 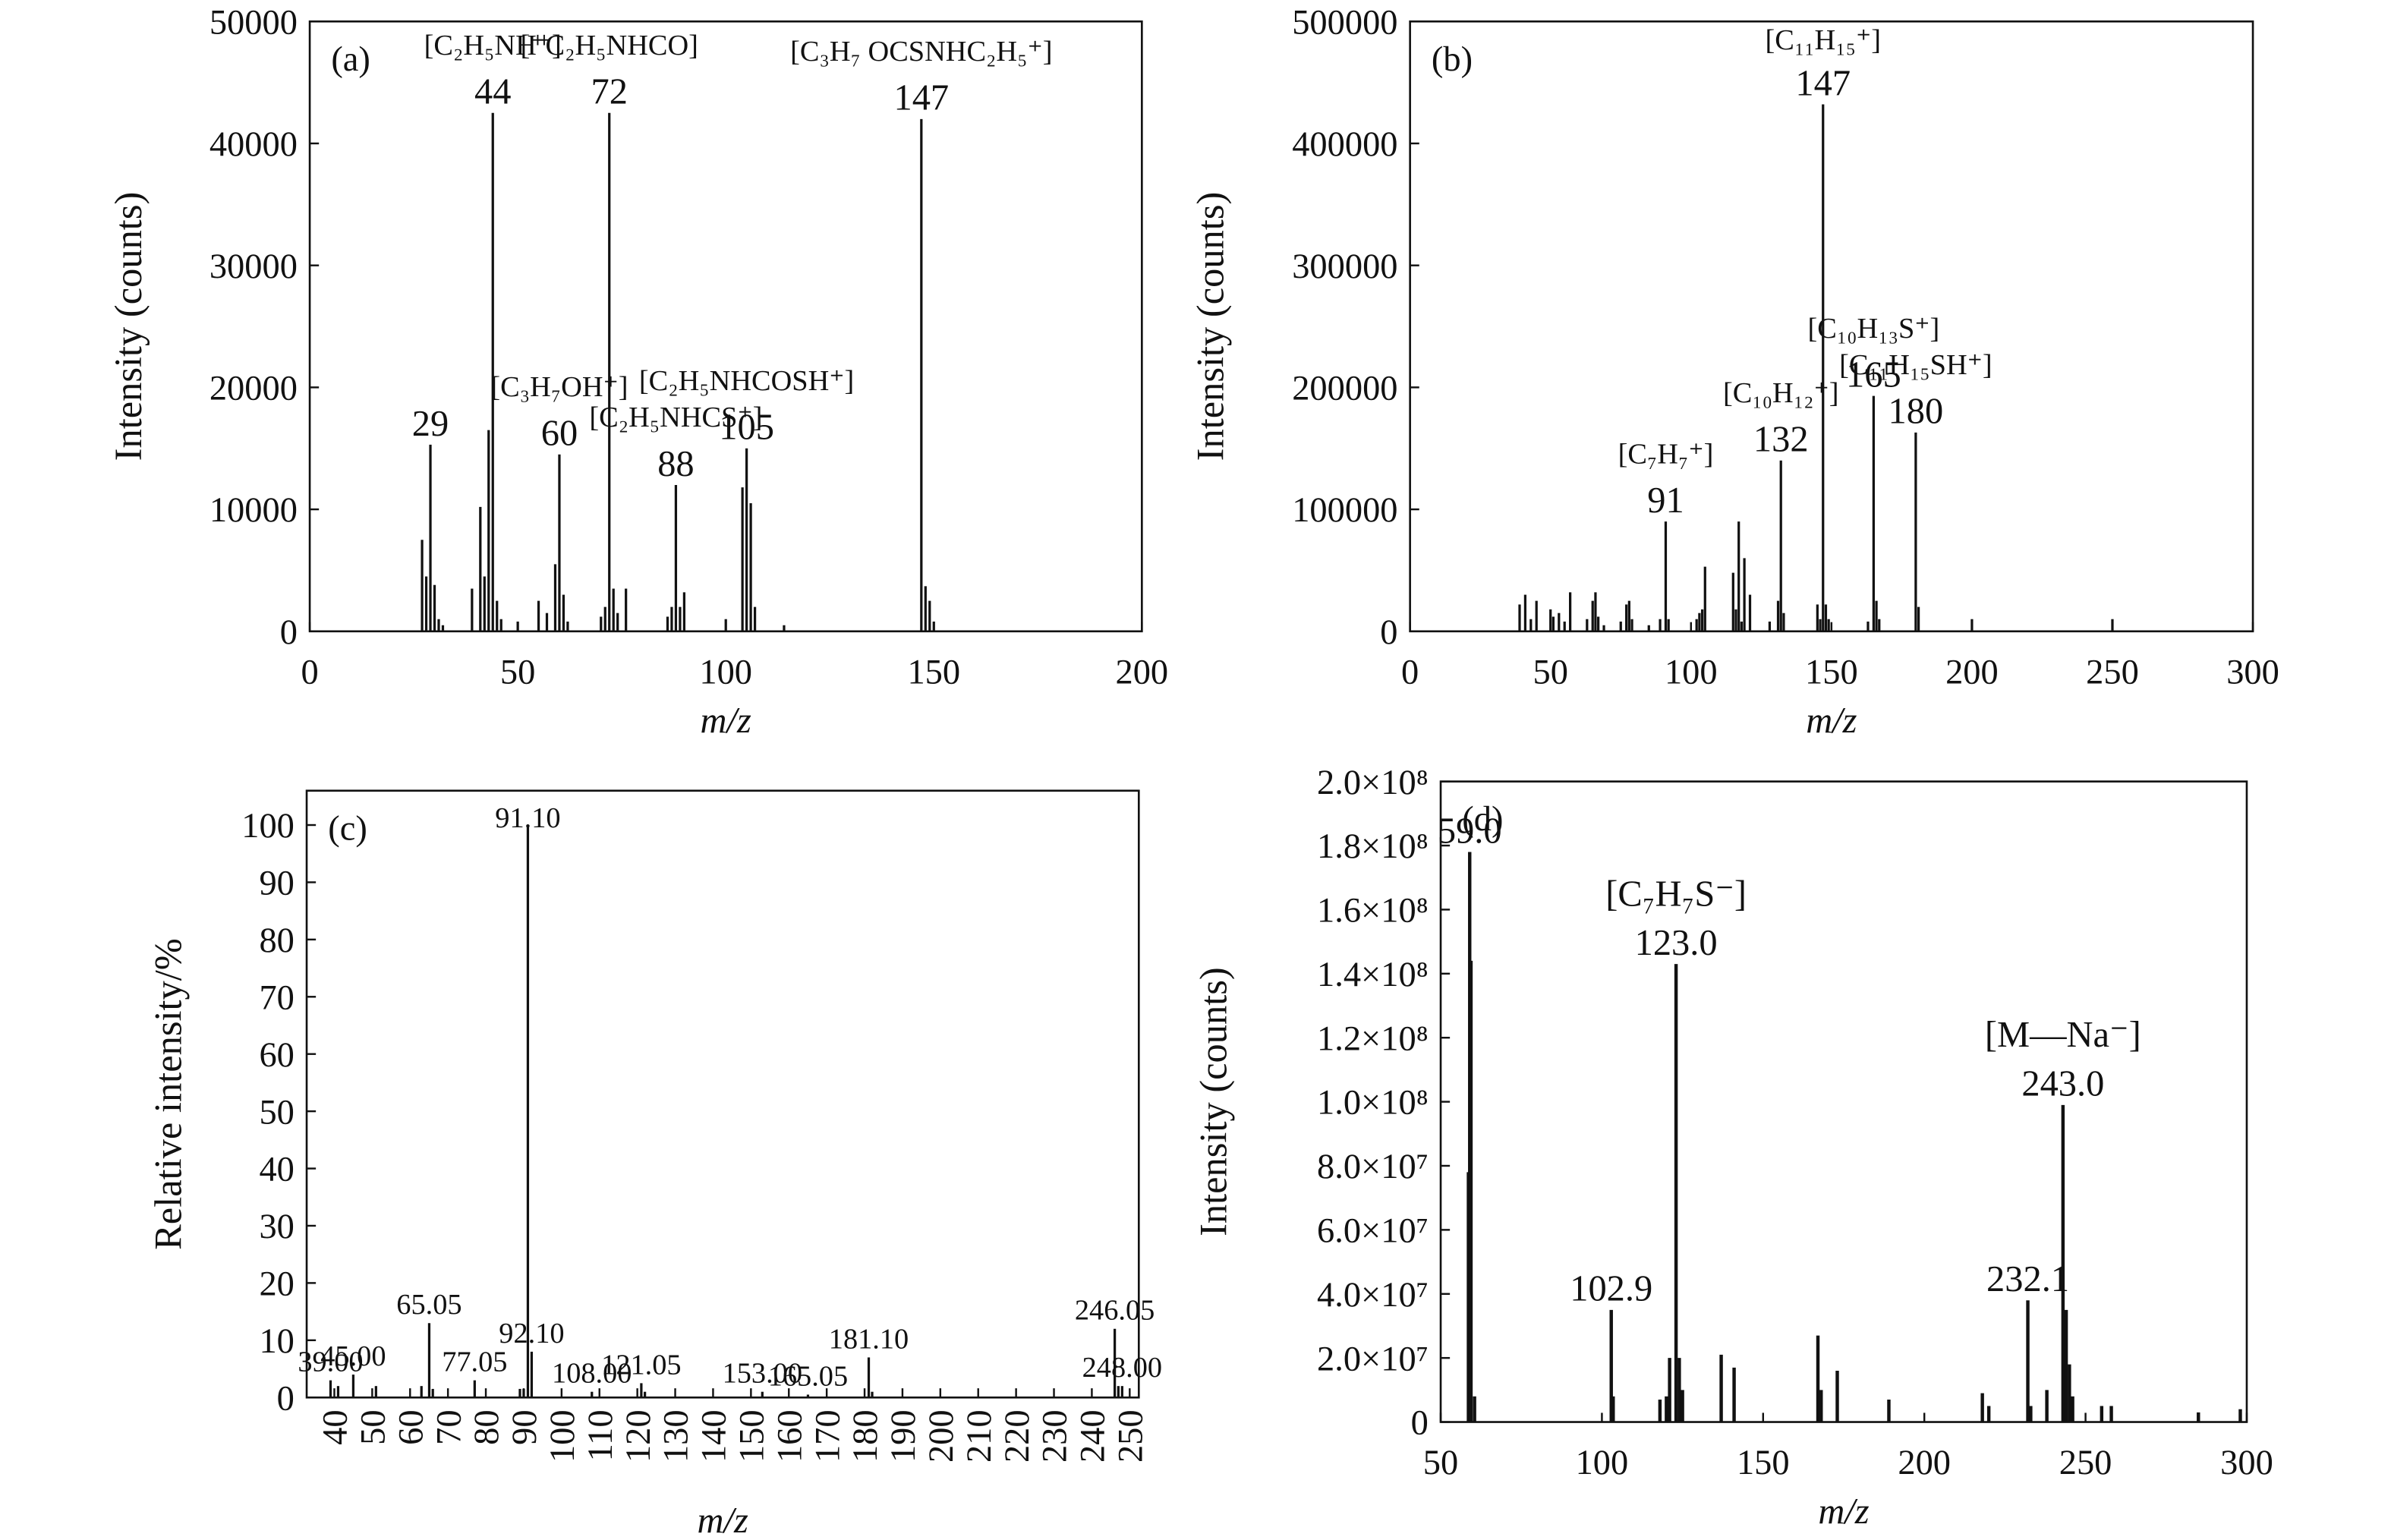 I want to click on y-tick-label: 1.2×10⁸, so click(x=1373, y=1038).